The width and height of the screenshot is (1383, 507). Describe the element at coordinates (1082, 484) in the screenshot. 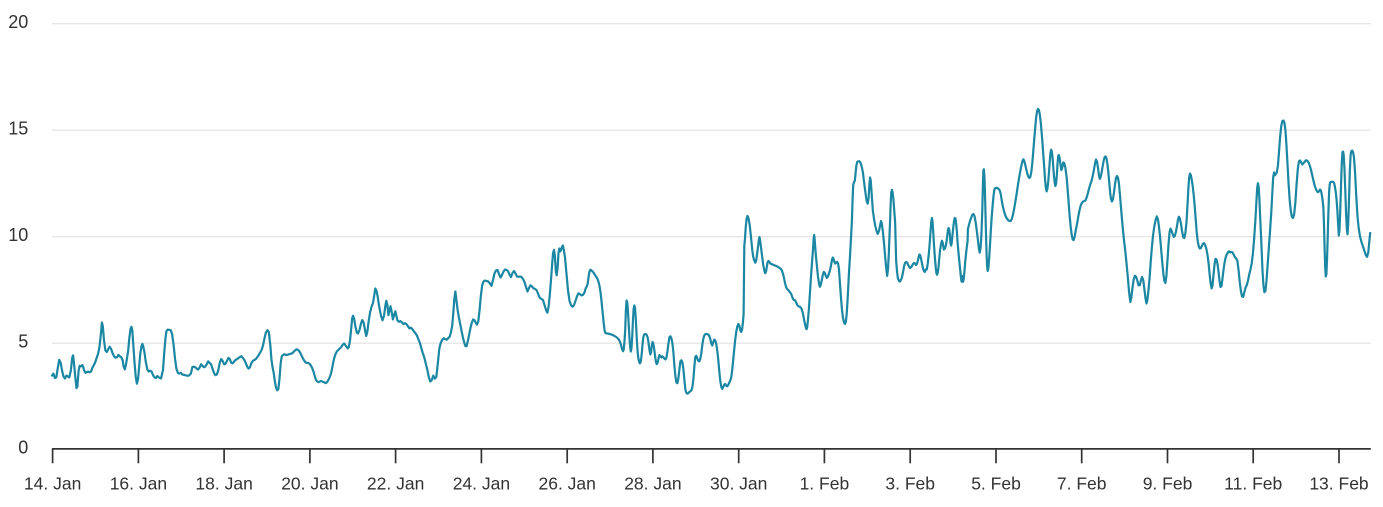

I see `svg-text: 7. Feb` at that location.